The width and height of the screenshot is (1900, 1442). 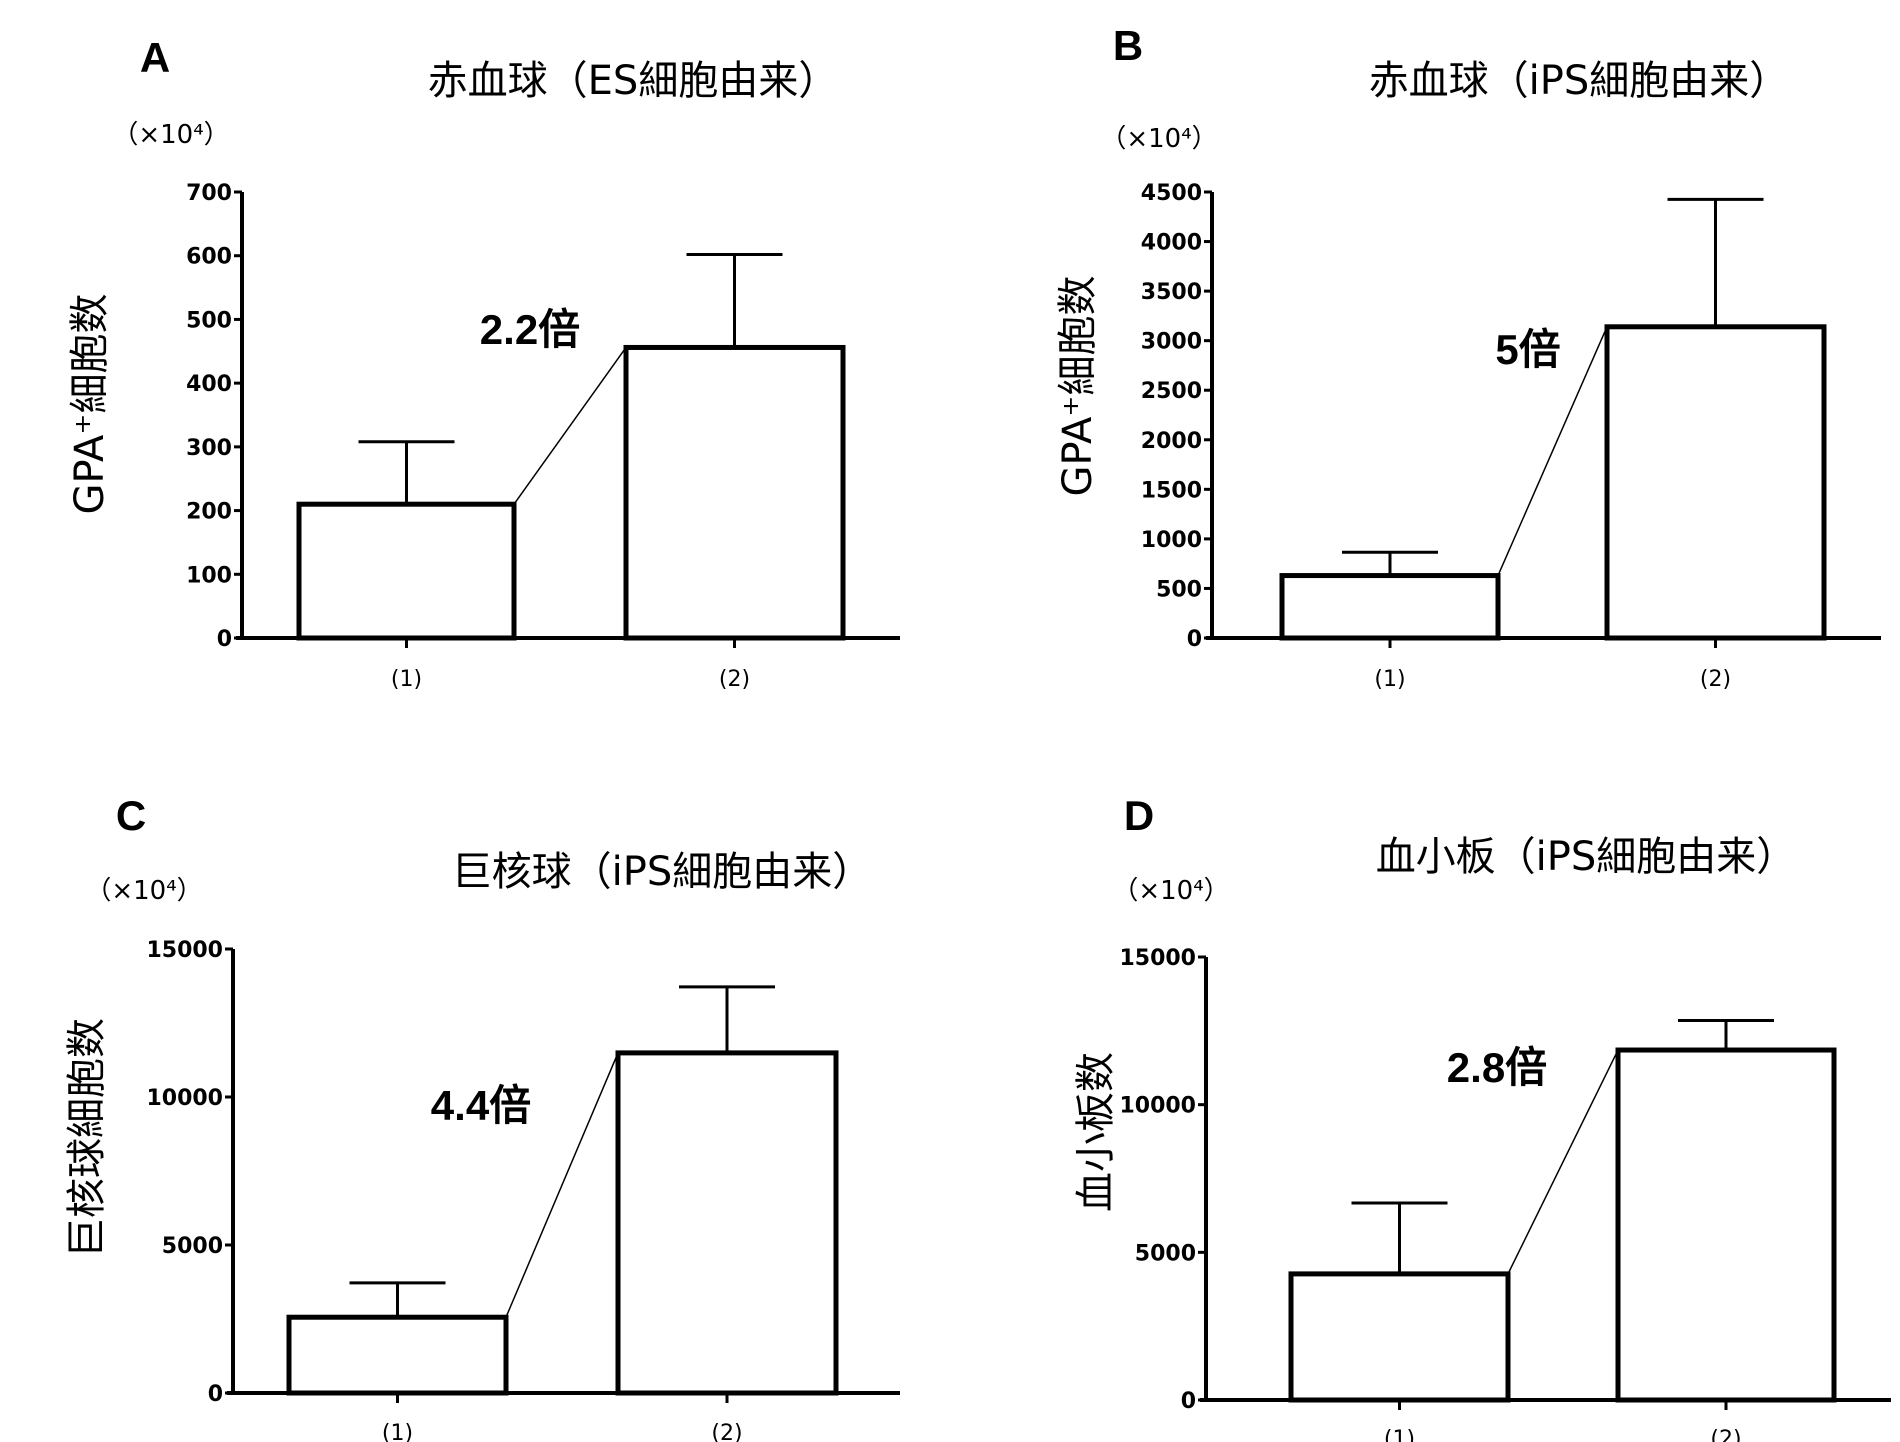 I want to click on fold-change-annotation: 2.2倍, so click(x=530, y=329).